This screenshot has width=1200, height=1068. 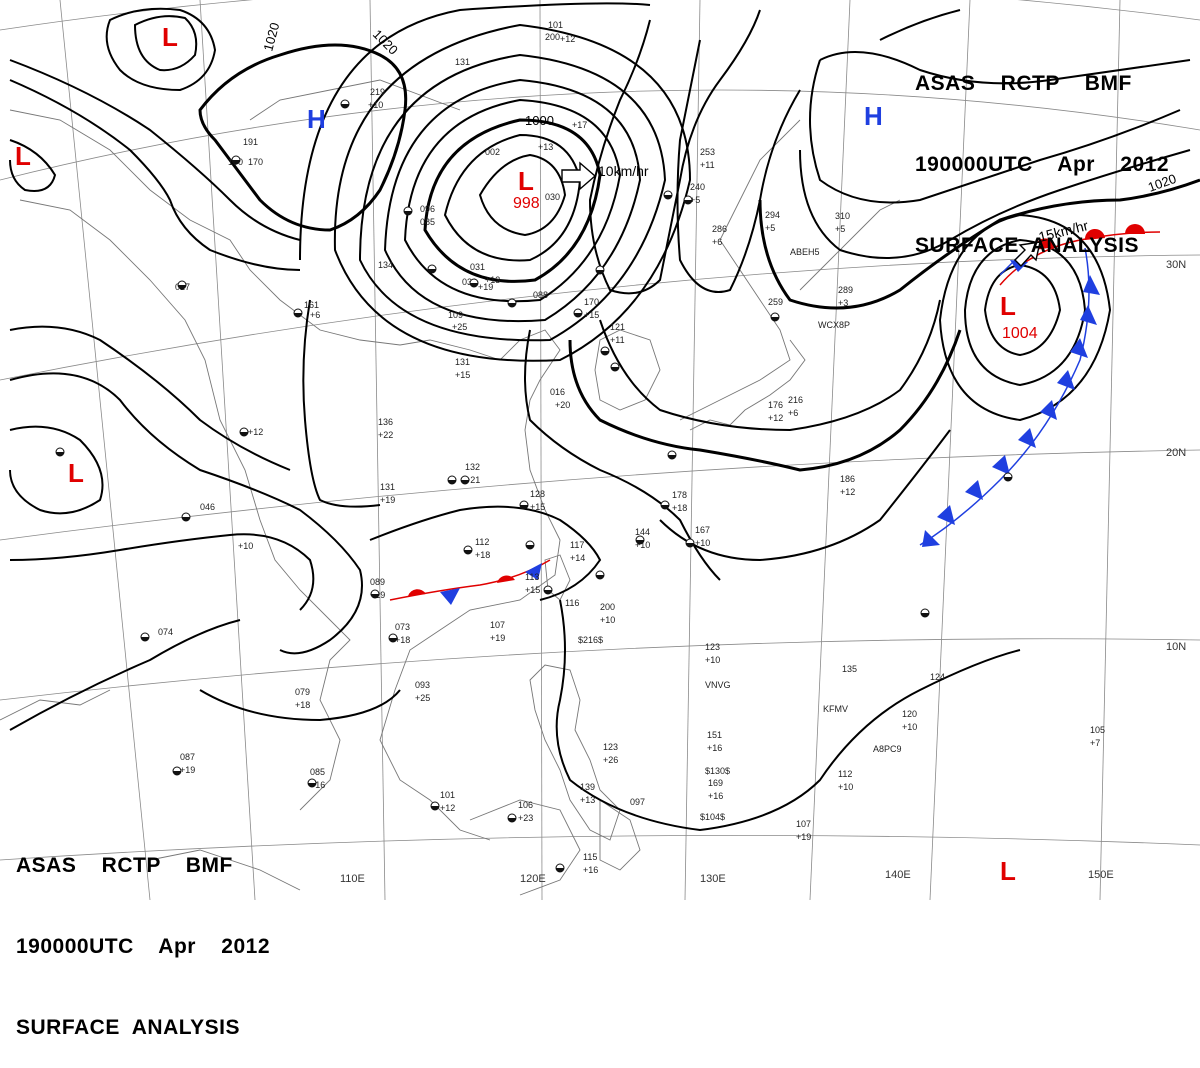 What do you see at coordinates (557, 392) in the screenshot?
I see `station-value: 016` at bounding box center [557, 392].